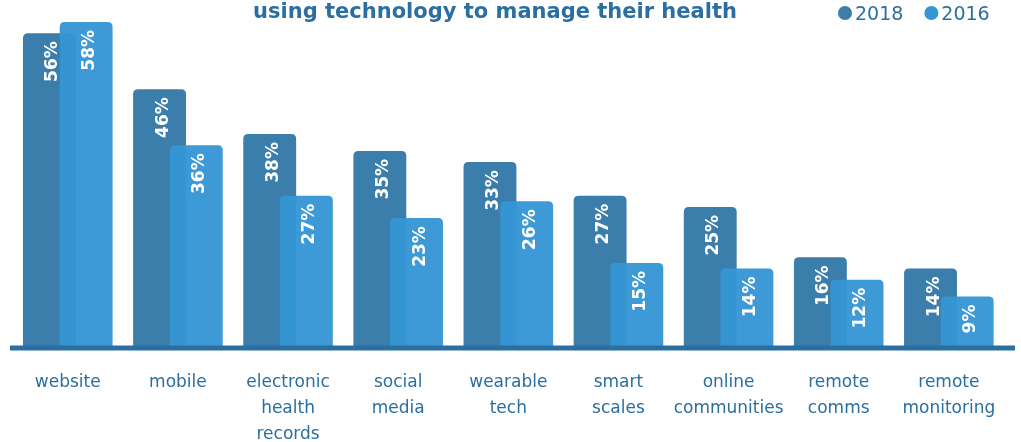 This screenshot has width=1021, height=442. I want to click on chart-title: using technology to manage their health, so click(495, 11).